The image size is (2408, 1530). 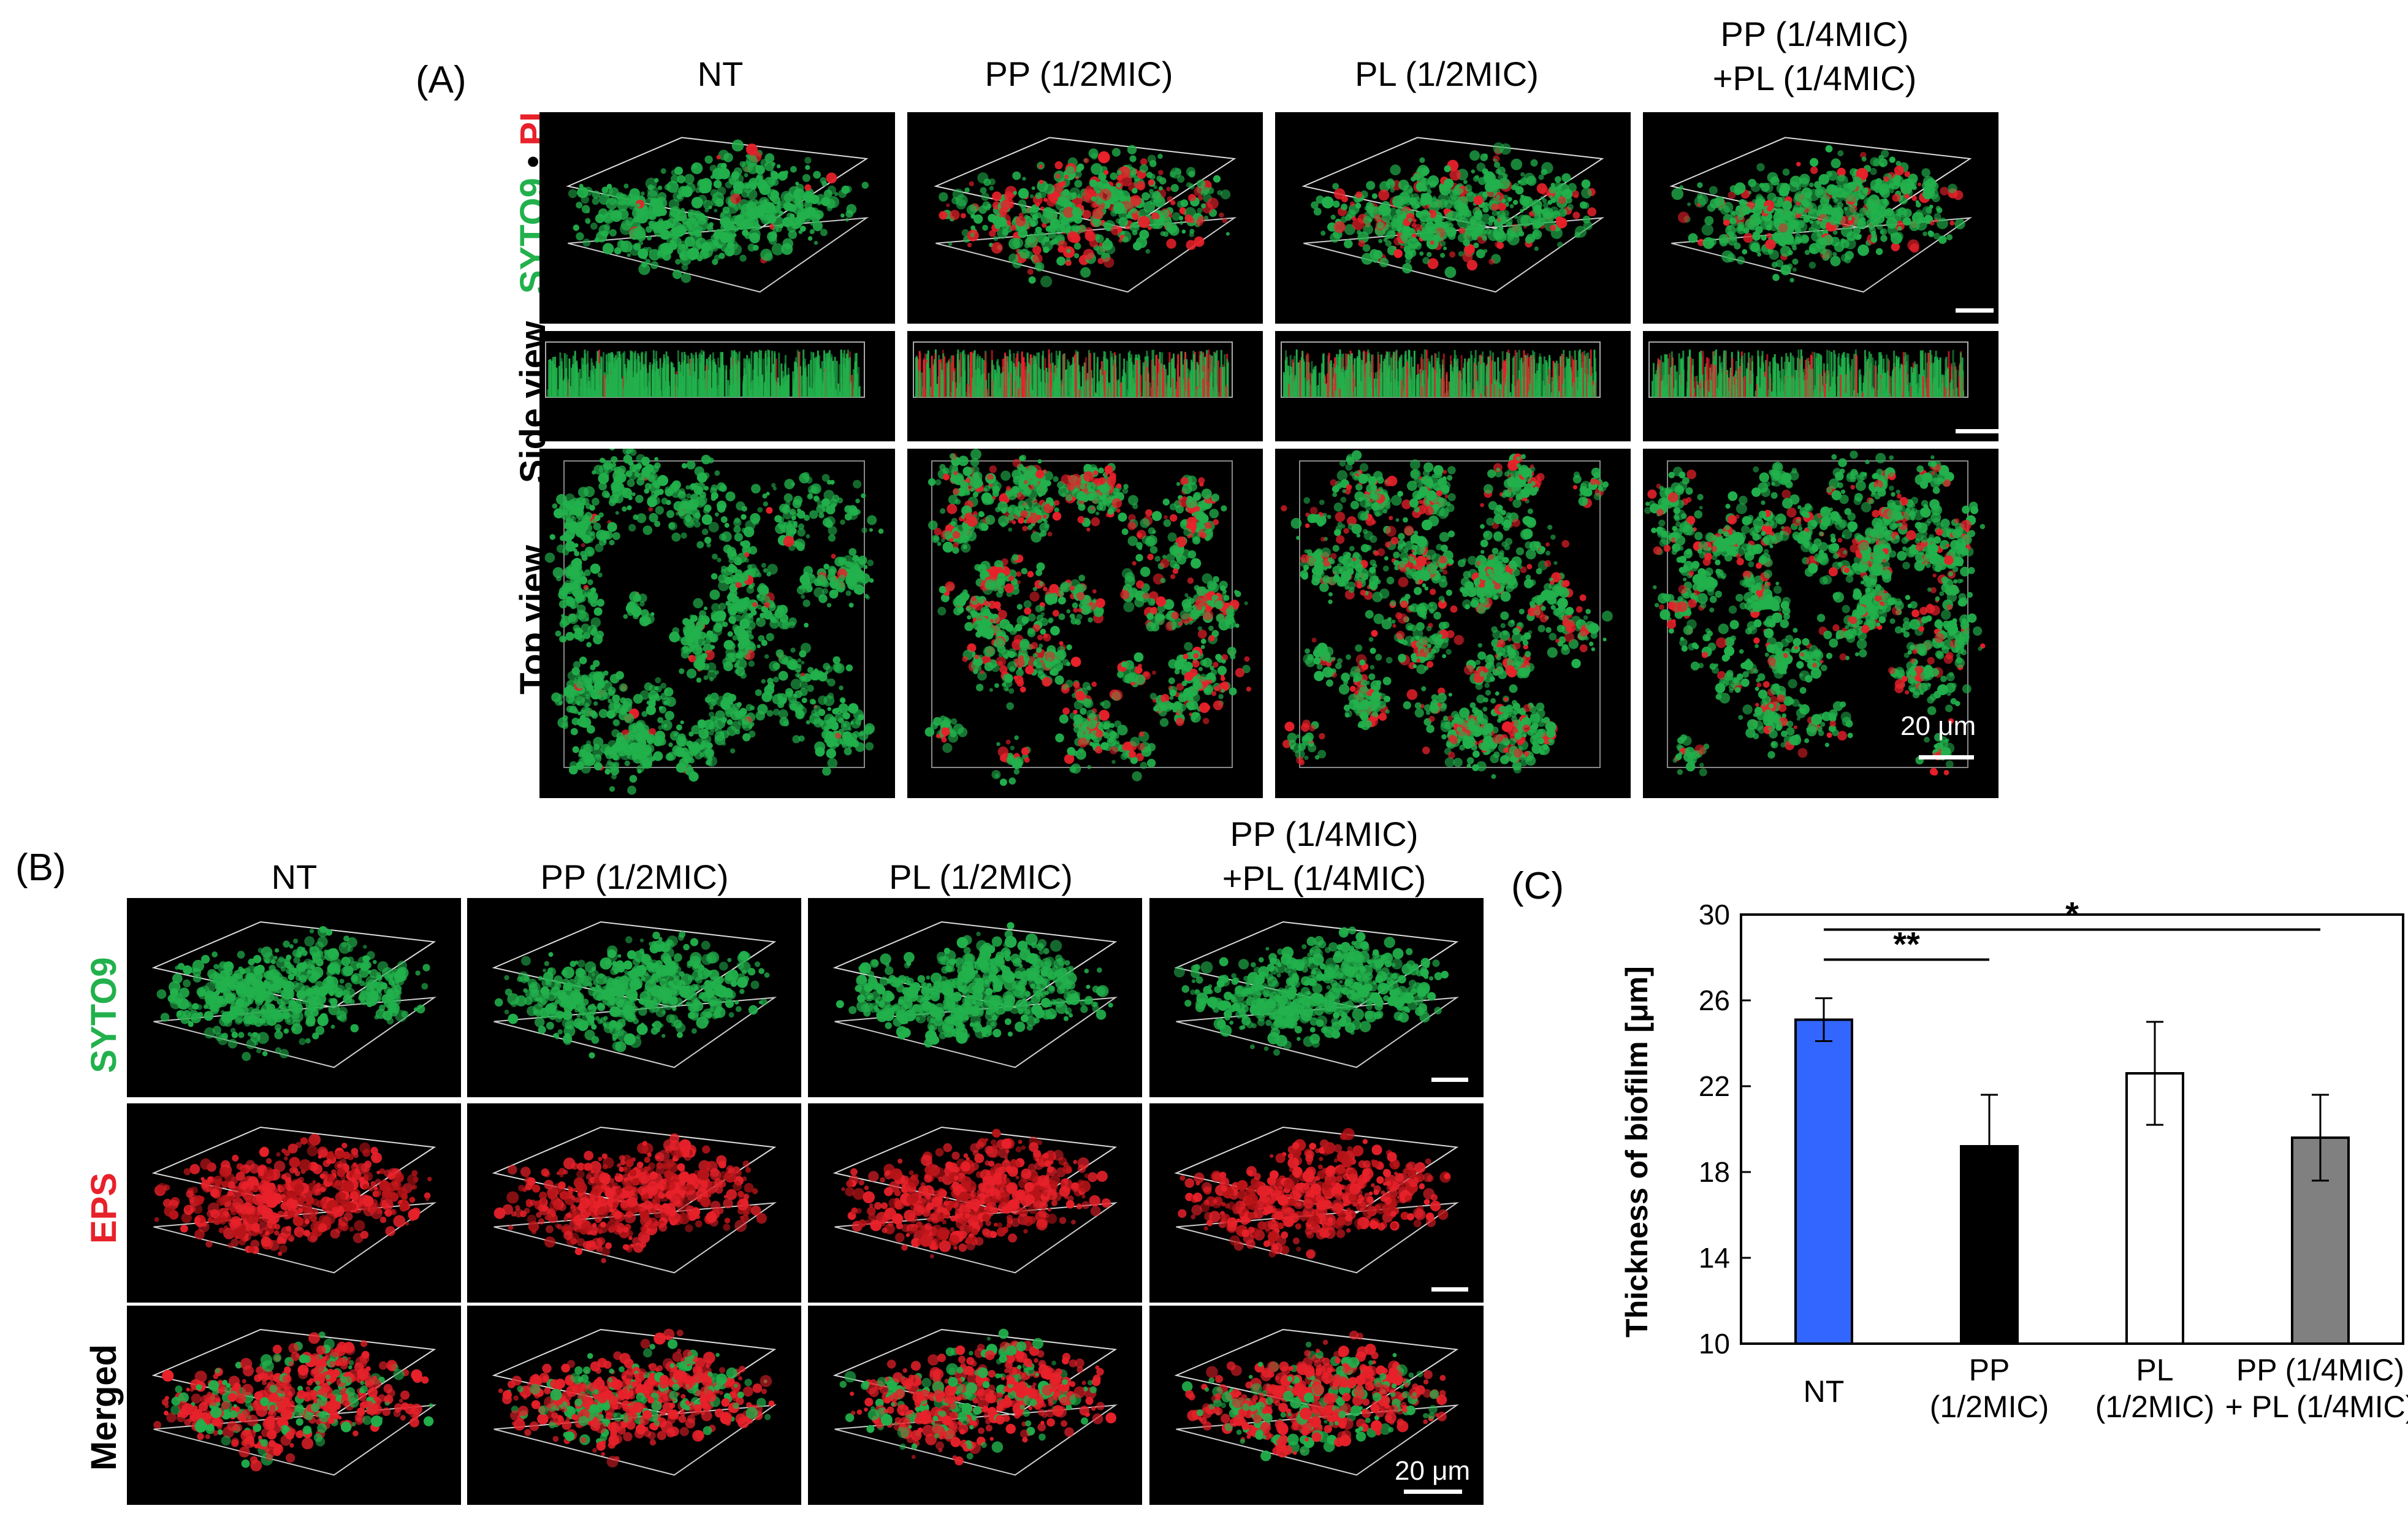 I want to click on panel-c-letter: (C), so click(x=1537, y=886).